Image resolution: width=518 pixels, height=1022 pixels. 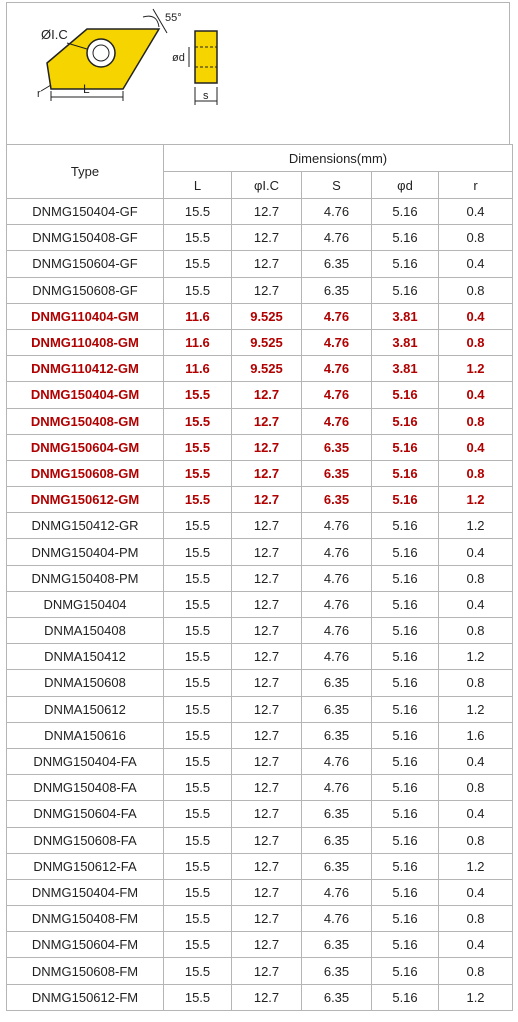 What do you see at coordinates (85, 447) in the screenshot?
I see `cell-type: DNMG150604-GM` at bounding box center [85, 447].